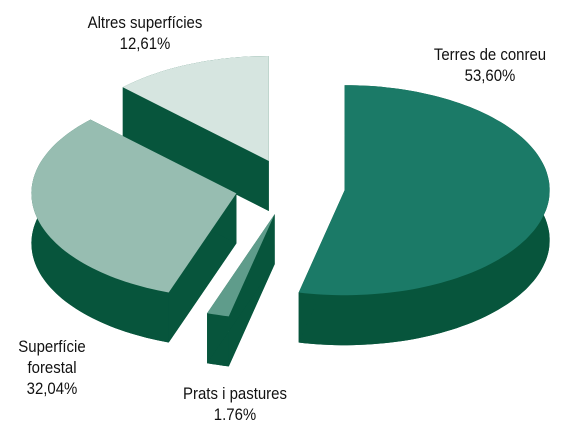 The height and width of the screenshot is (425, 581). Describe the element at coordinates (490, 54) in the screenshot. I see `category-label: Terres de conreu` at that location.